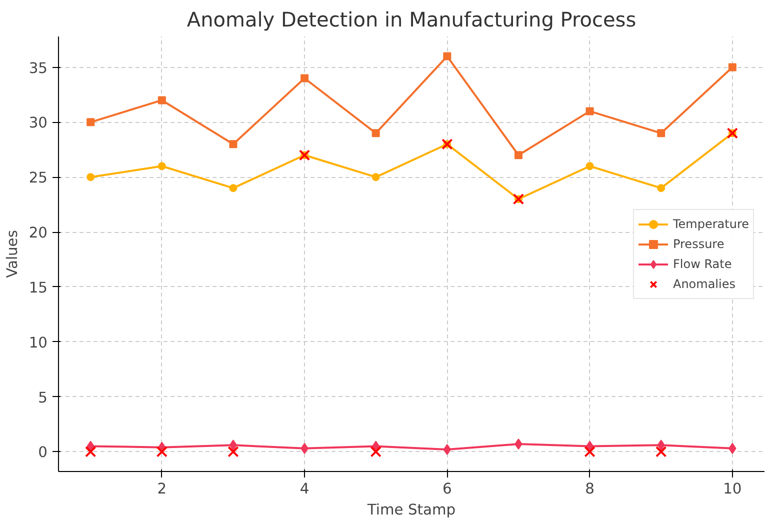 Image resolution: width=769 pixels, height=521 pixels. What do you see at coordinates (411, 20) in the screenshot?
I see `chart-title: Anomaly Detection in Manufacturing Process` at bounding box center [411, 20].